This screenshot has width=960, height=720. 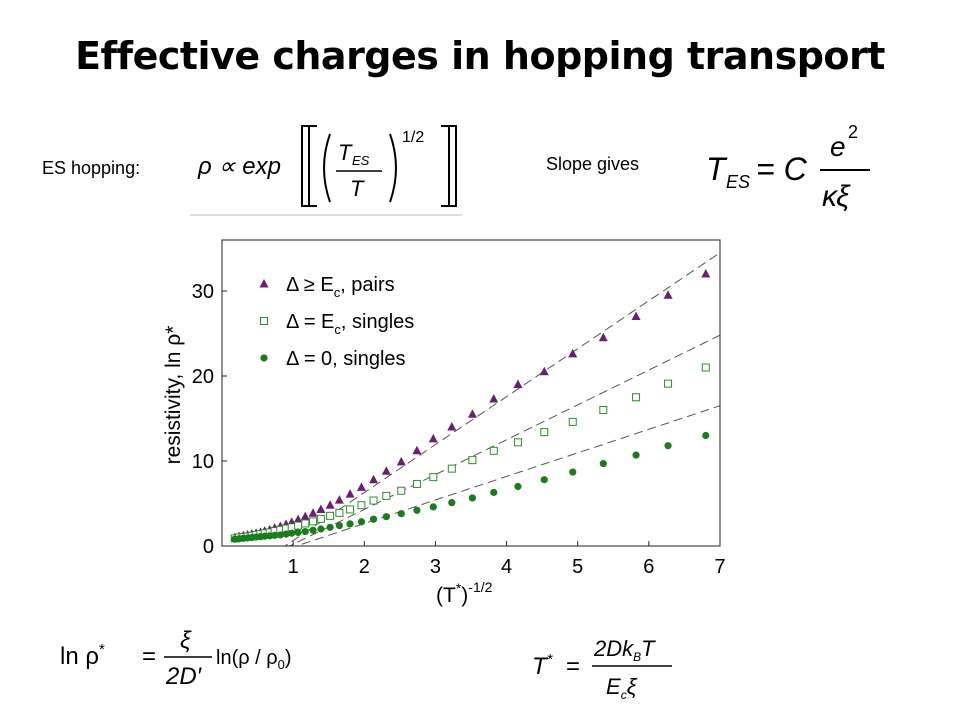 What do you see at coordinates (176, 658) in the screenshot?
I see `ln-rho-svg: ln ρ* = ξ 2D′ ln(ρ / ρ0)` at bounding box center [176, 658].